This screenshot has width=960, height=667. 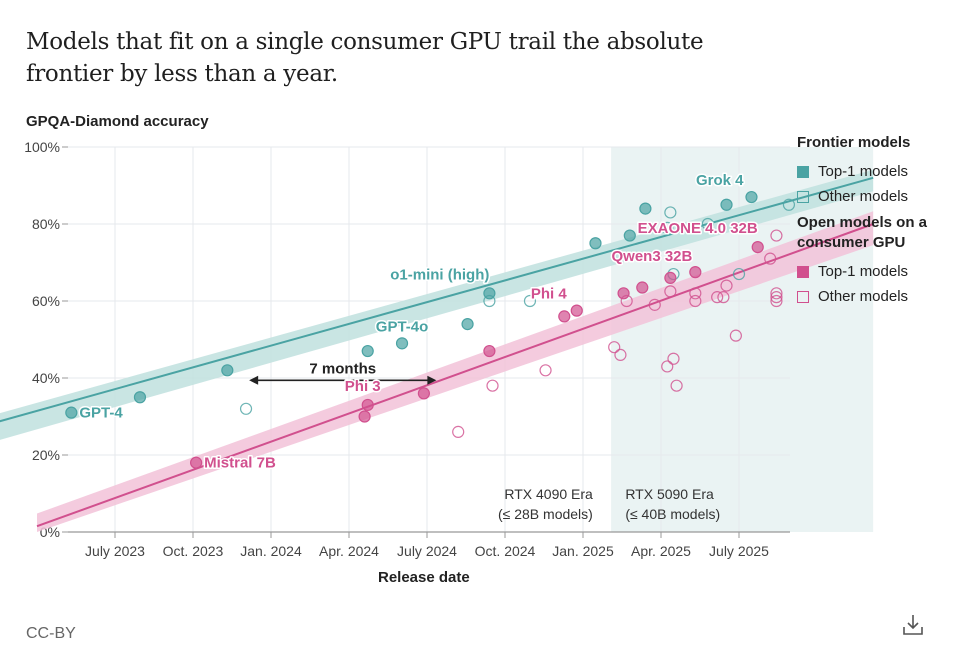 I want to click on legend-open-top: Top-1 models, so click(x=877, y=271).